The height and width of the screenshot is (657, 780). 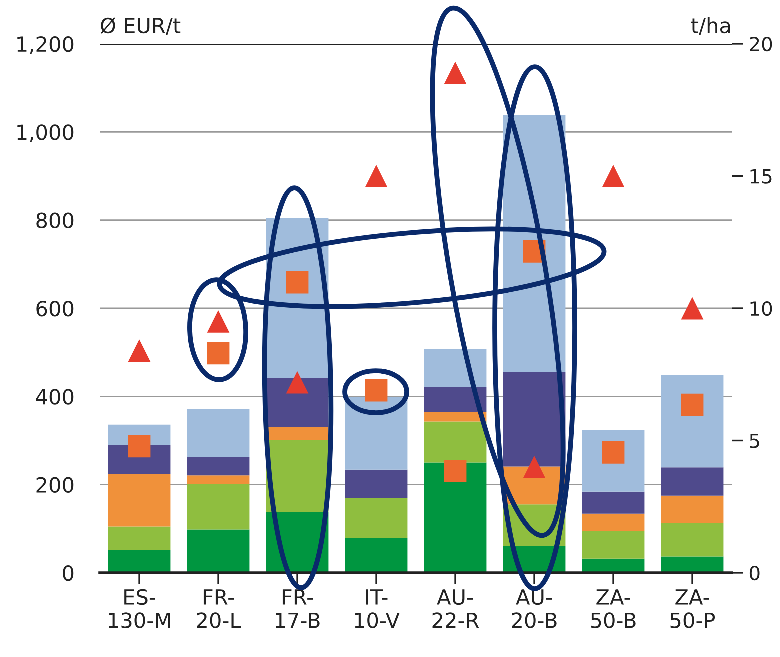 What do you see at coordinates (219, 609) in the screenshot?
I see `x-tick-label: FR- 20-L` at bounding box center [219, 609].